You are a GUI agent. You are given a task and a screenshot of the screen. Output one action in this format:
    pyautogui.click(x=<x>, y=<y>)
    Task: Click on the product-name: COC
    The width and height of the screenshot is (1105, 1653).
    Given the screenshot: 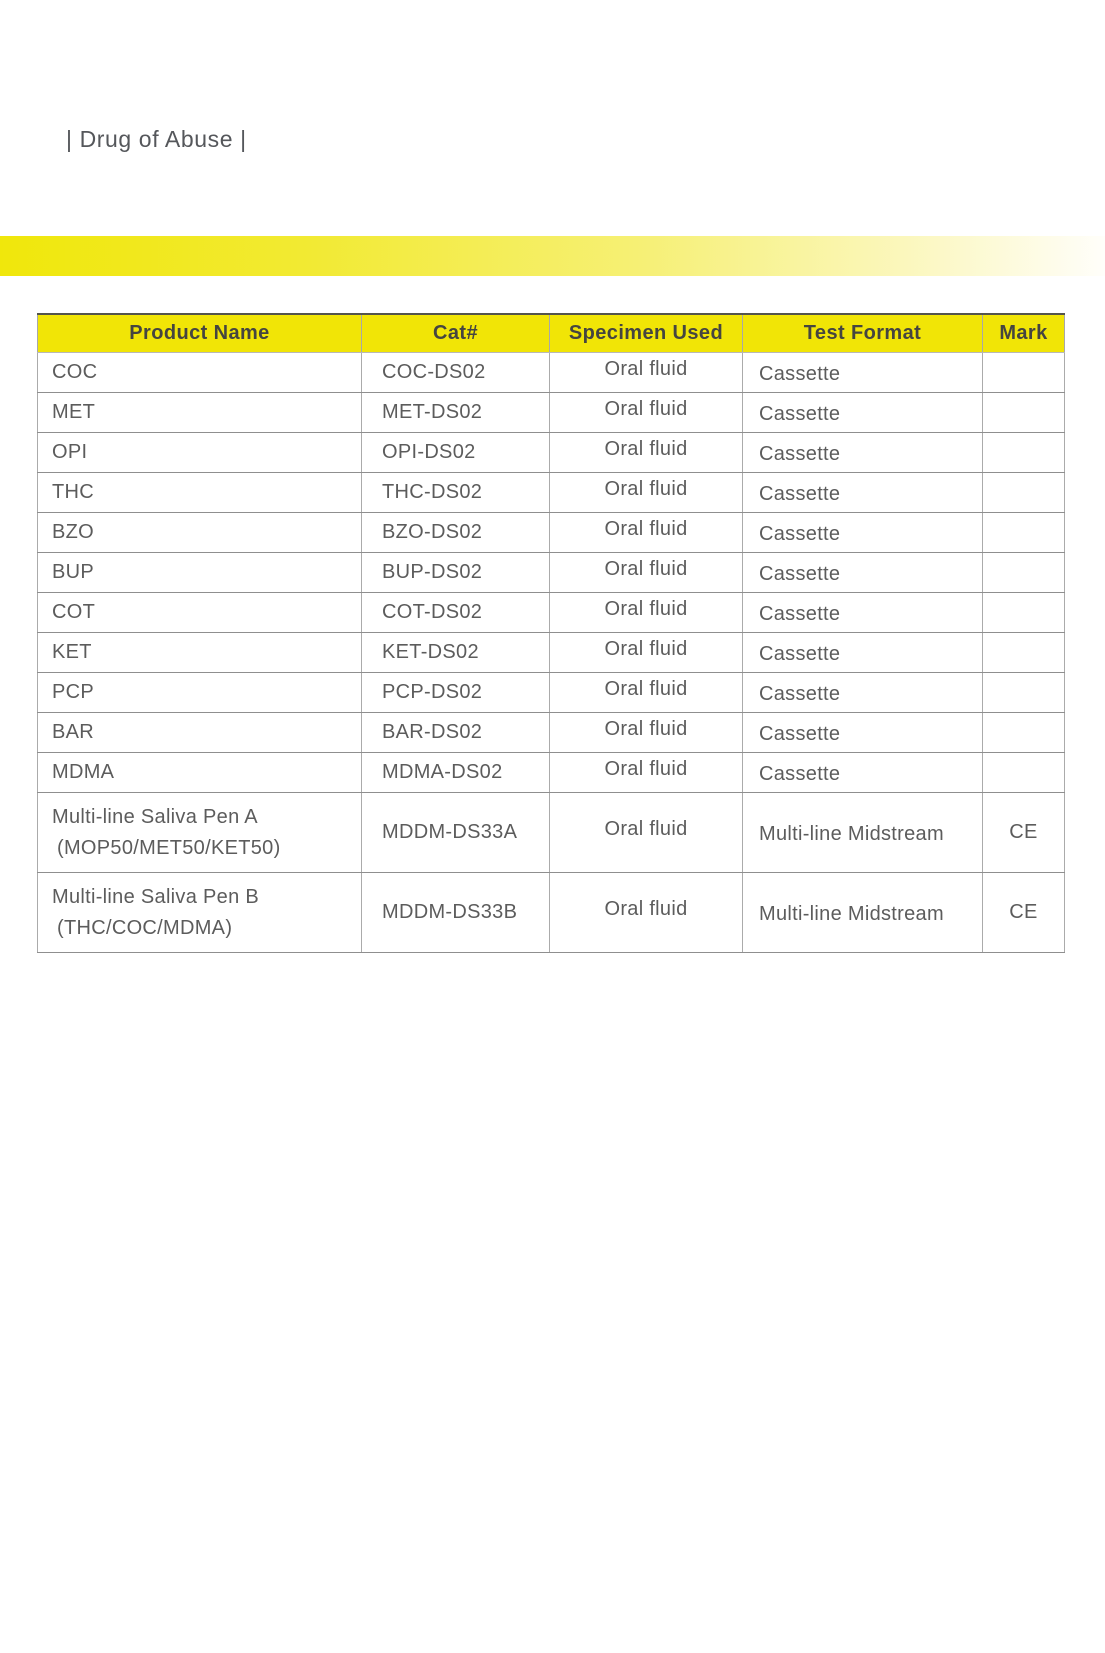 What is the action you would take?
    pyautogui.click(x=75, y=372)
    